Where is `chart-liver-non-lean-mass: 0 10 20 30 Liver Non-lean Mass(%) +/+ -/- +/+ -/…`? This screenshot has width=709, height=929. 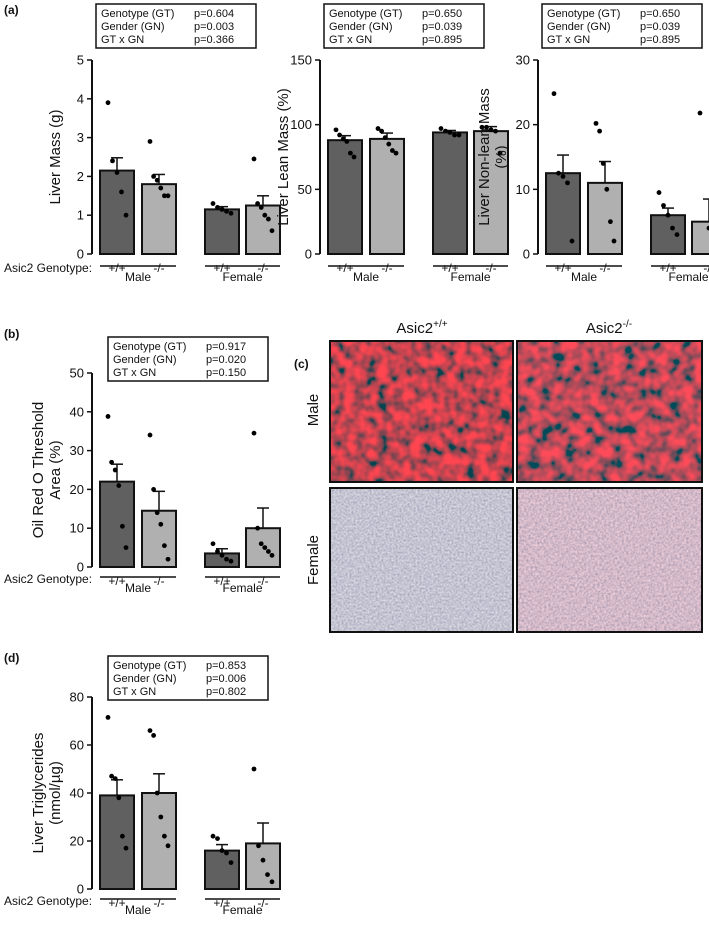 chart-liver-non-lean-mass: 0 10 20 30 Liver Non-lean Mass(%) +/+ -/- +/+ -/… is located at coordinates (592, 143).